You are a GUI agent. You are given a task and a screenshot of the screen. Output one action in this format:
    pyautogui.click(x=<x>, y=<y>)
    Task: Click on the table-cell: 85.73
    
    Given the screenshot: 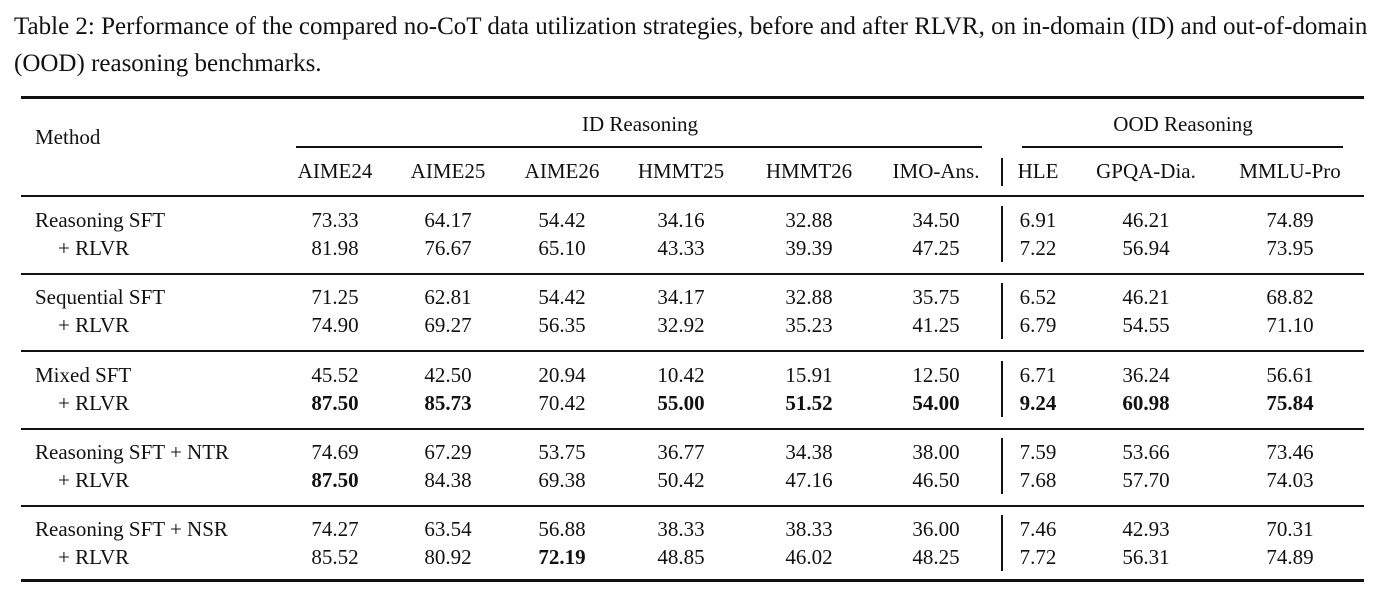 What is the action you would take?
    pyautogui.click(x=448, y=403)
    